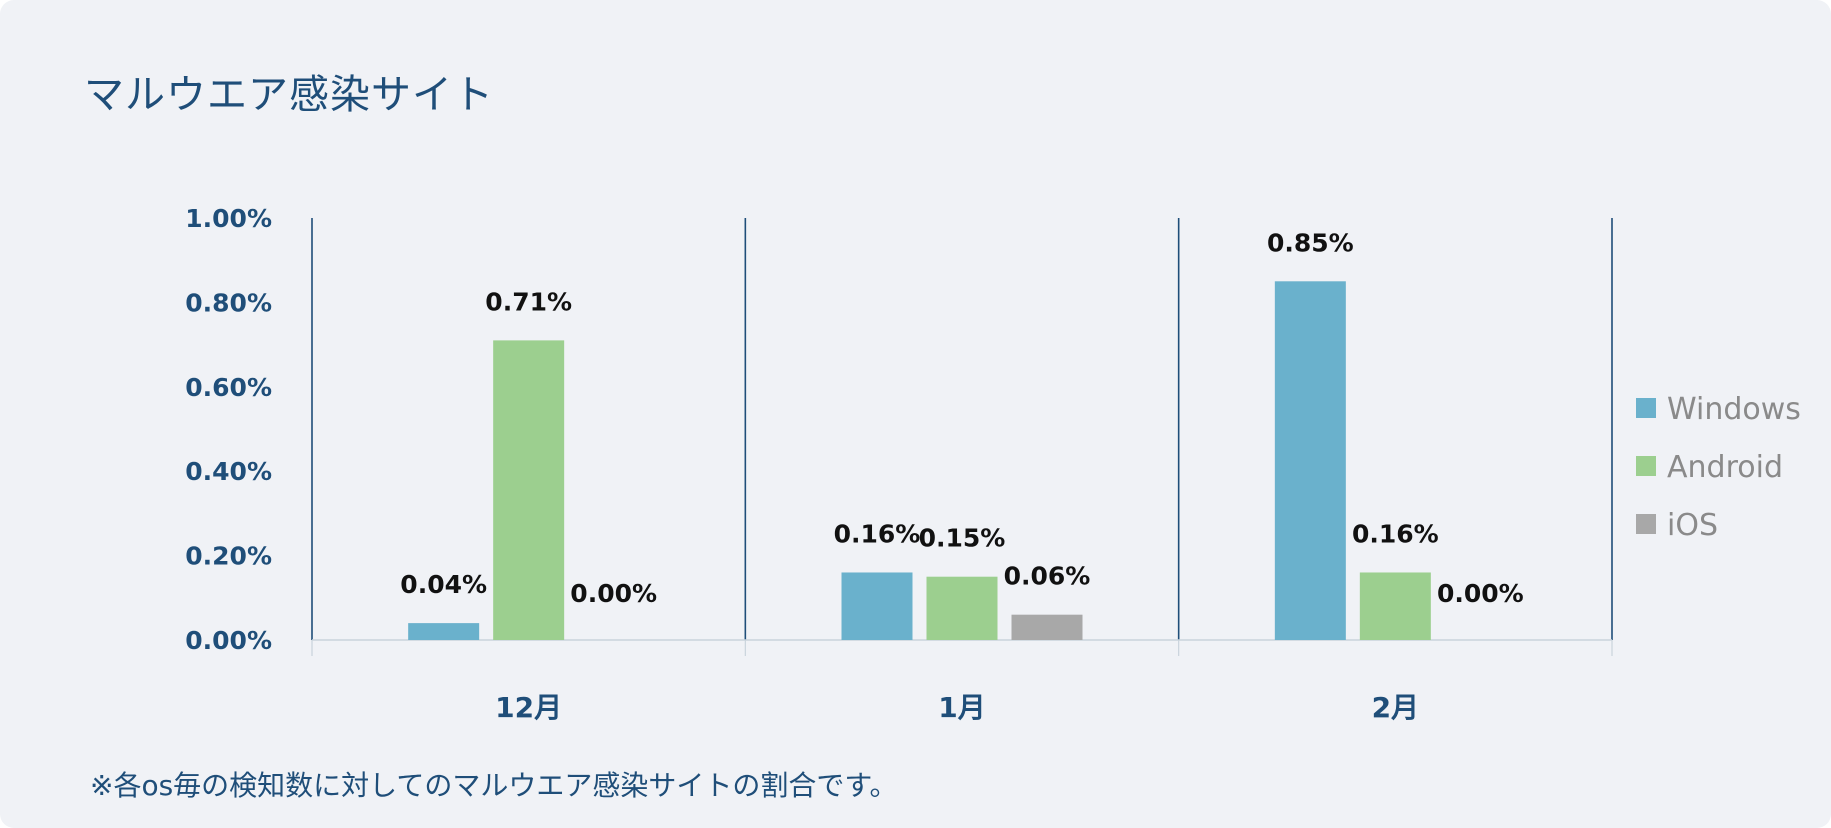  Describe the element at coordinates (1692, 525) in the screenshot. I see `legend-label-ios: iOS` at that location.